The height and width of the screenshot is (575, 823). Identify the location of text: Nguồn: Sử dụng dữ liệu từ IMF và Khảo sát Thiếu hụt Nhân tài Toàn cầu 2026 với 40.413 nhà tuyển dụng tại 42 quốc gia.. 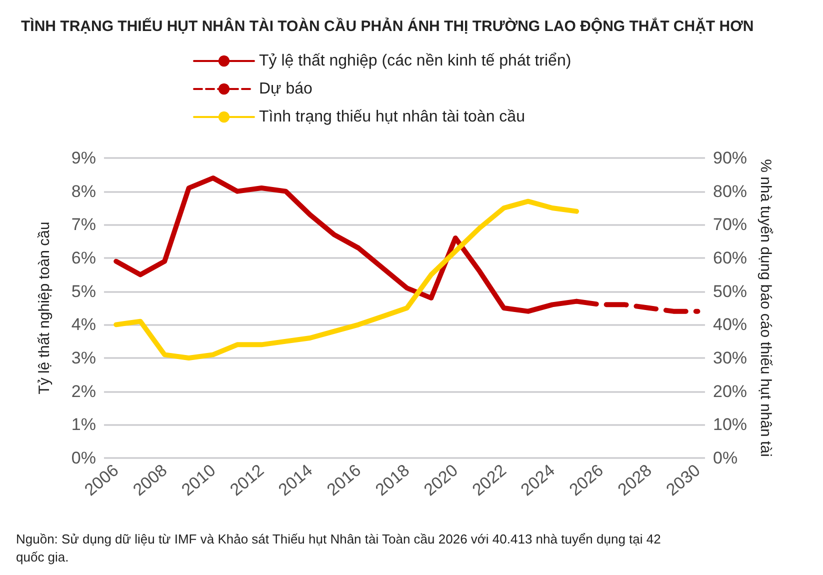
(340, 548).